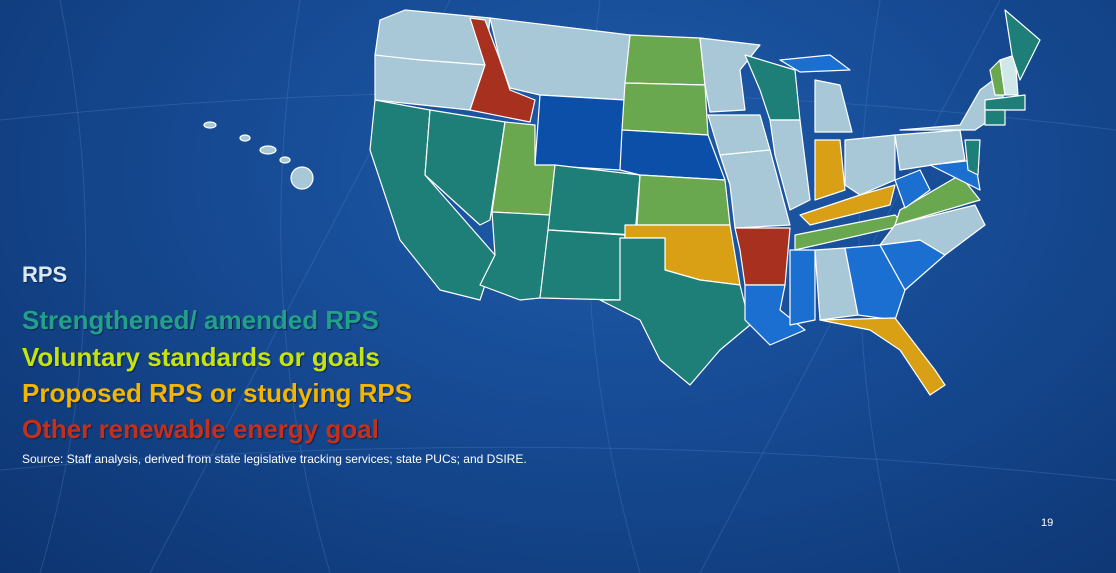 This screenshot has height=573, width=1116. Describe the element at coordinates (200, 320) in the screenshot. I see `legend-item: Strengthened/ amended RPS` at that location.